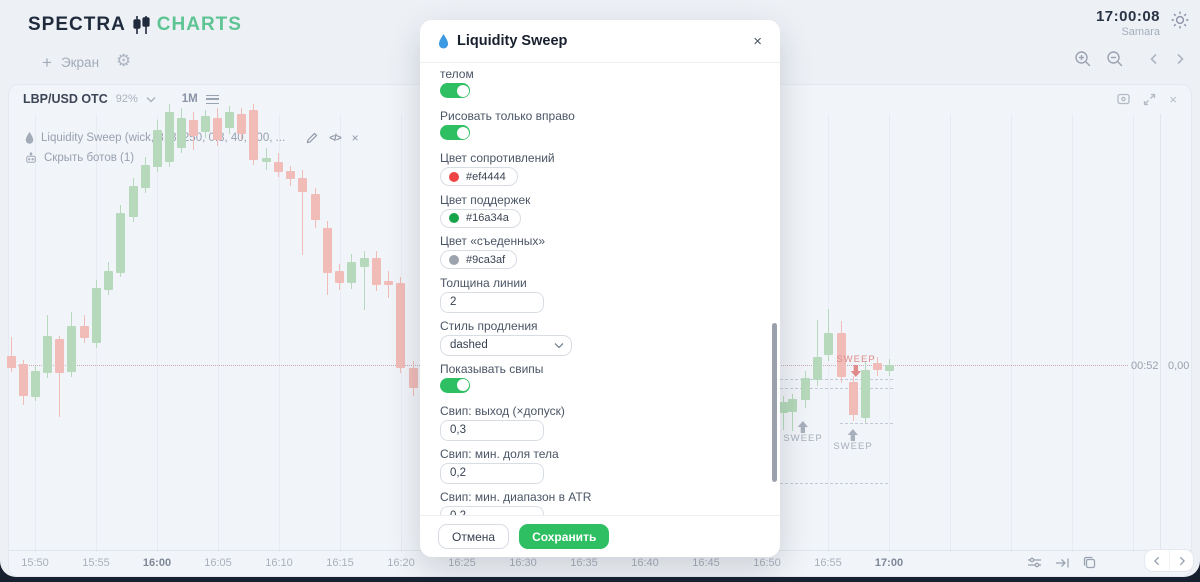 This screenshot has width=1200, height=582. Describe the element at coordinates (492, 302) in the screenshot. I see `line-width-input` at that location.